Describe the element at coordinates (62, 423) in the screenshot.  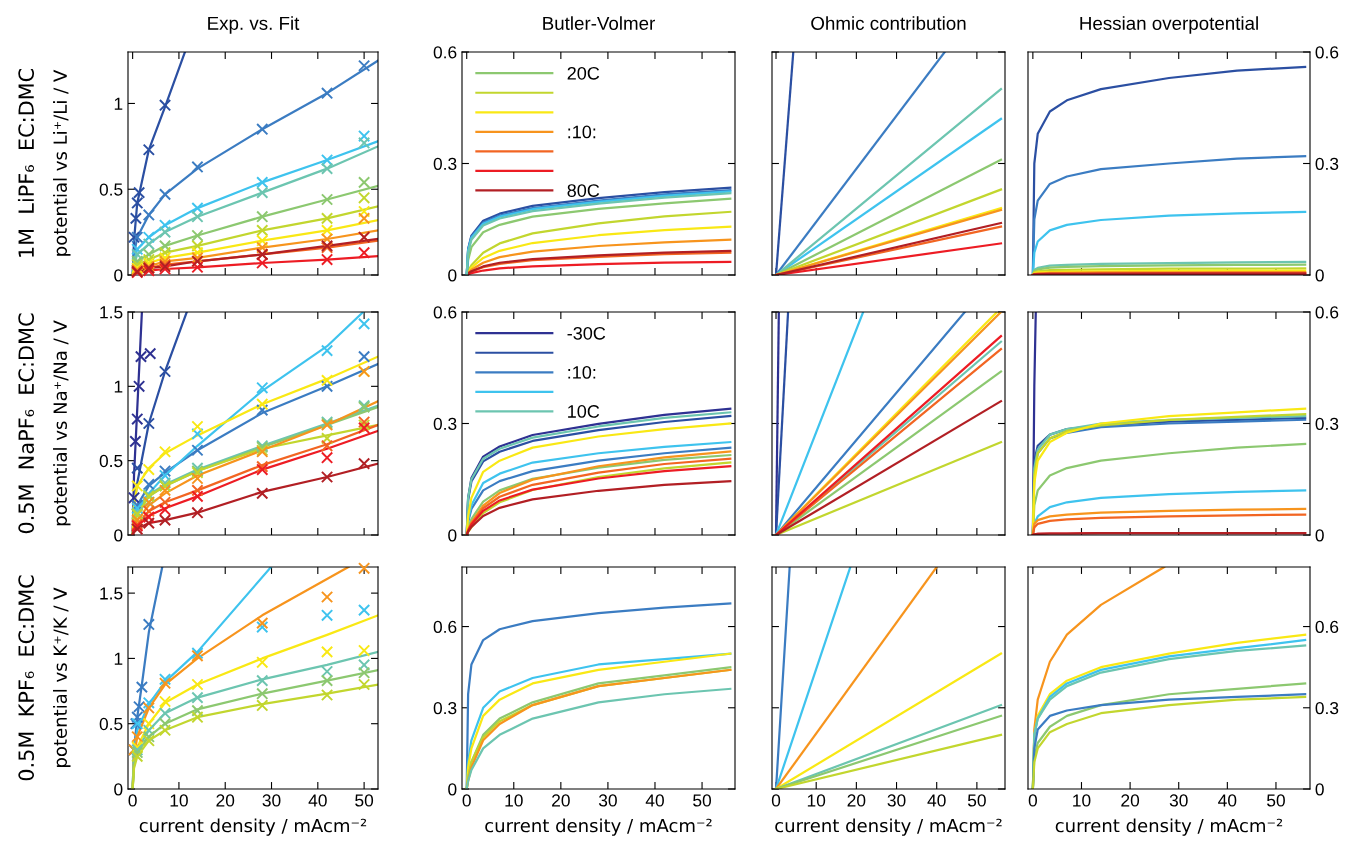
I see `y-axis-title: potential vs Na⁺/Na / V` at that location.